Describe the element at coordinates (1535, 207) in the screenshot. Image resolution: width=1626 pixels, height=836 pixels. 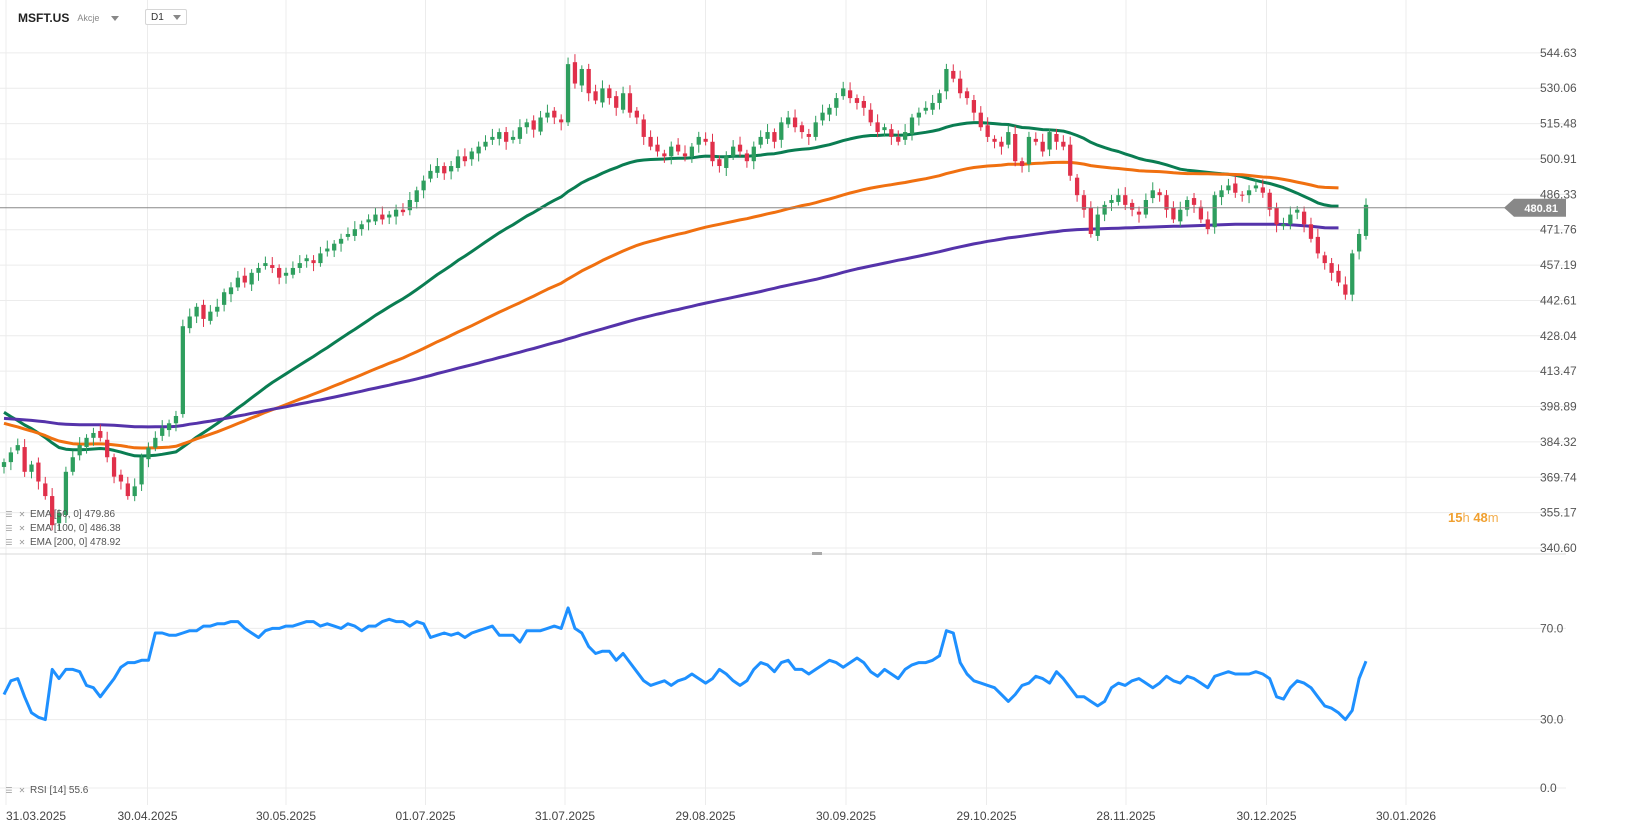
I see `last-price-tag: 480.81` at that location.